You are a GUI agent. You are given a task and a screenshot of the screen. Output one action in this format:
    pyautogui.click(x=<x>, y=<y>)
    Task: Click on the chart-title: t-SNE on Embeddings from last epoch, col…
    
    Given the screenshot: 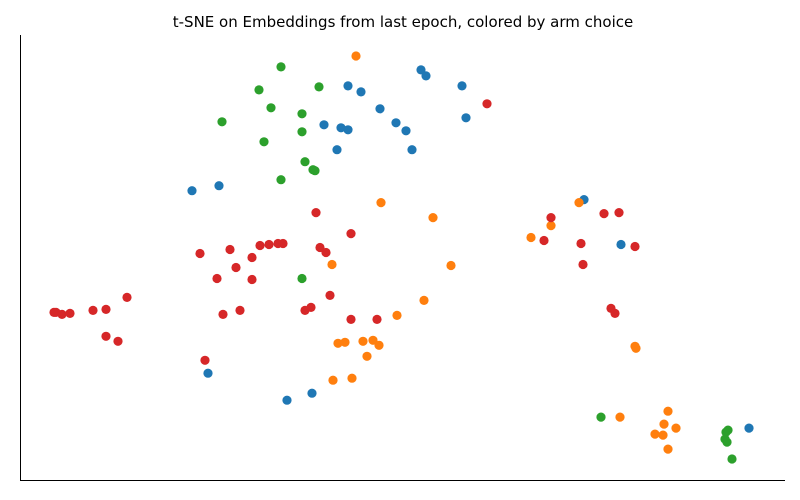 What is the action you would take?
    pyautogui.click(x=403, y=22)
    